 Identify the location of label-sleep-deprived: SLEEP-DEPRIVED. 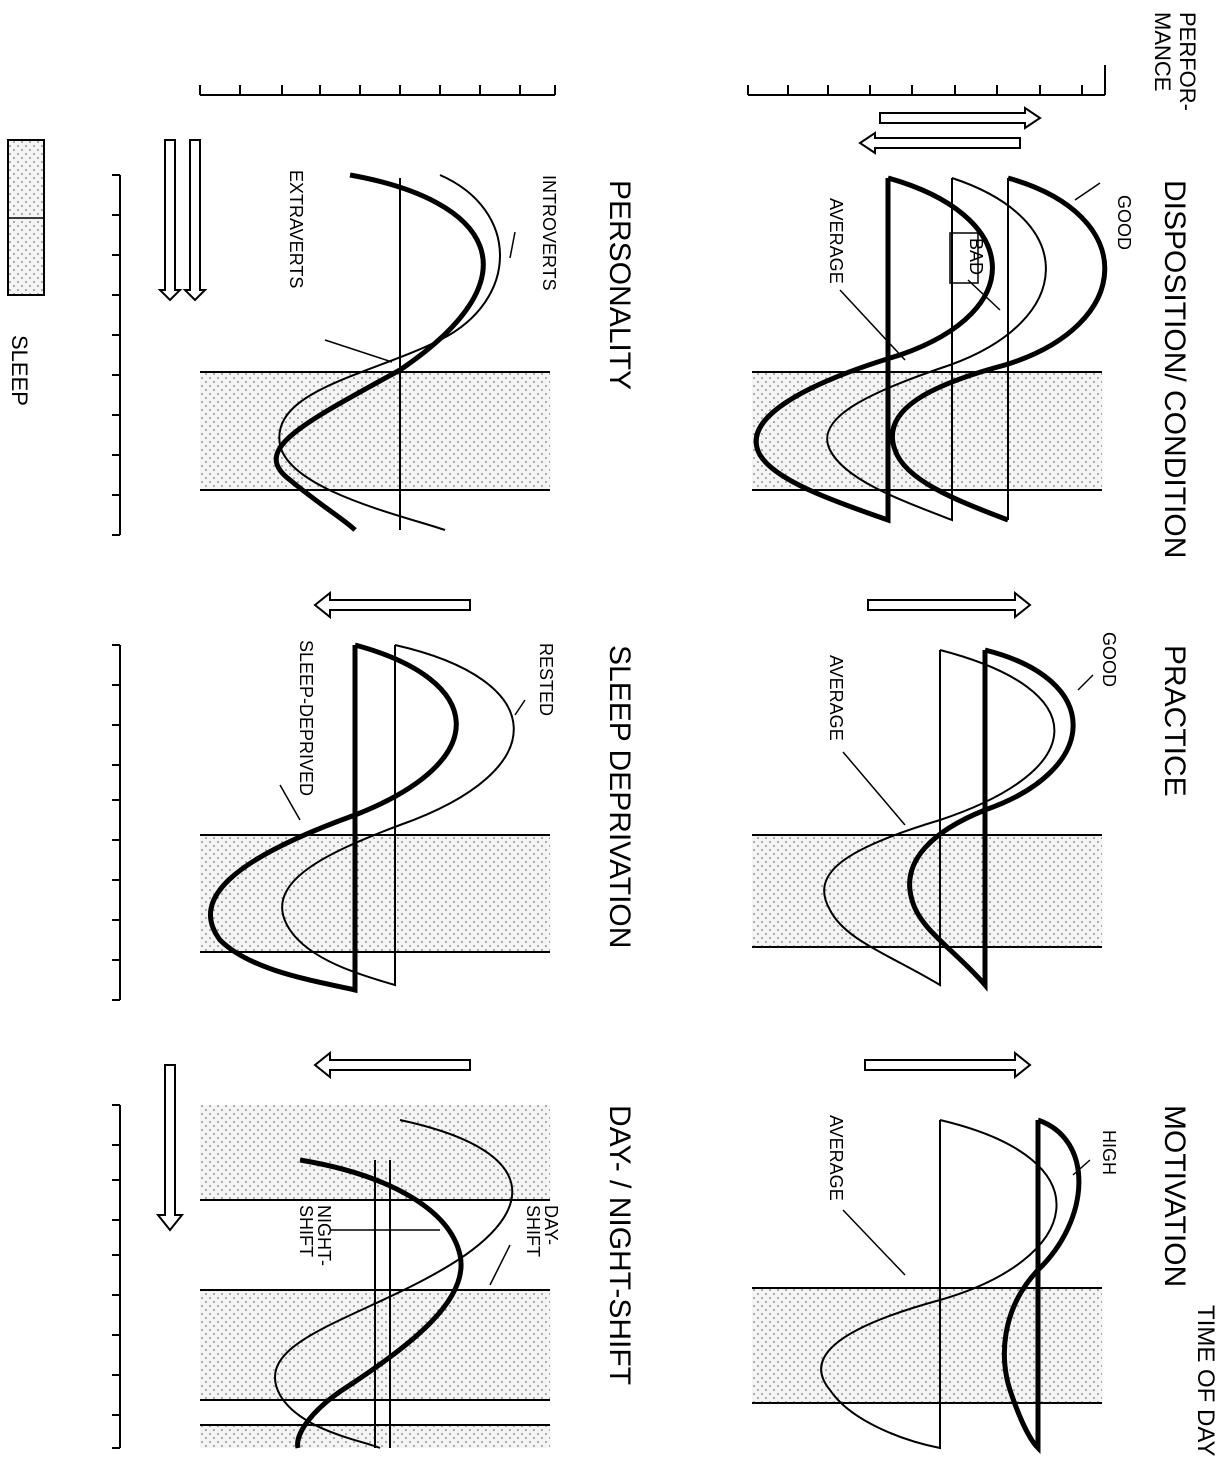
(306, 718).